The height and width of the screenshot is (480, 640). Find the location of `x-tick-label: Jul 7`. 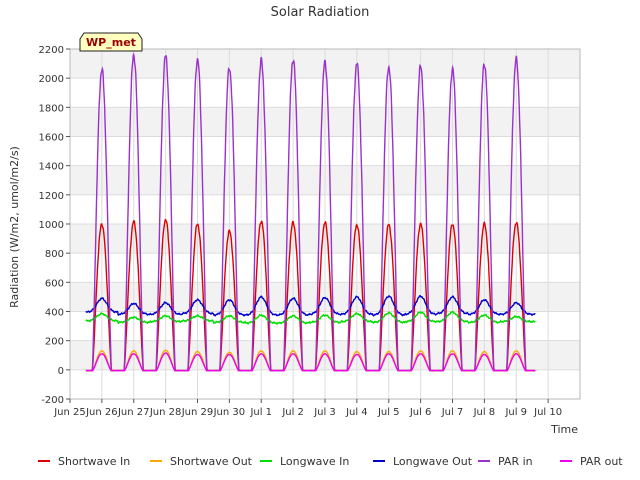

x-tick-label: Jul 7 is located at coordinates (452, 412).